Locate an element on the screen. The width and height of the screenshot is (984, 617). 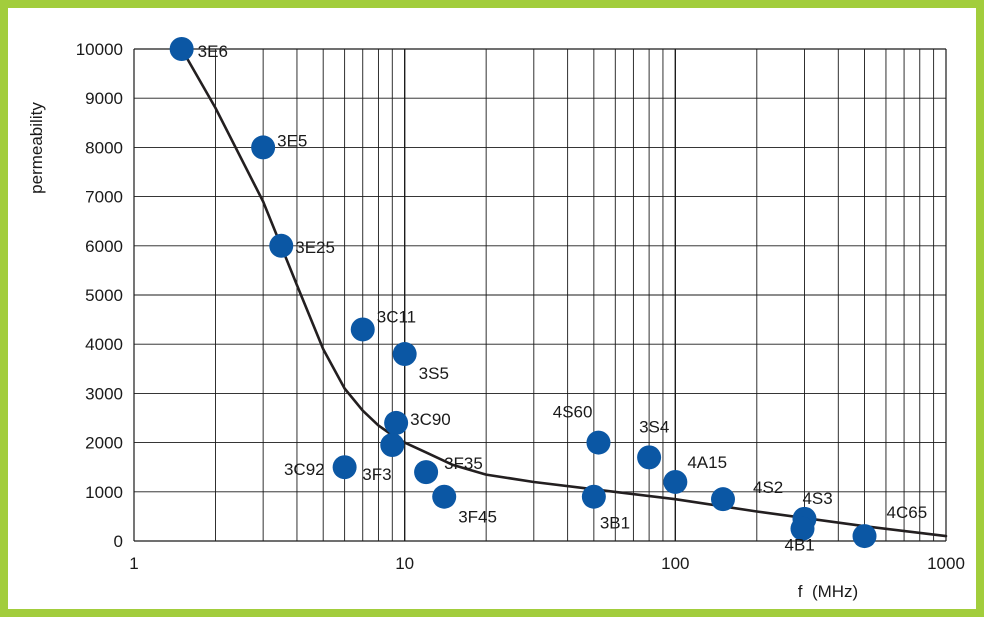
data-point-3e5 is located at coordinates (263, 147).